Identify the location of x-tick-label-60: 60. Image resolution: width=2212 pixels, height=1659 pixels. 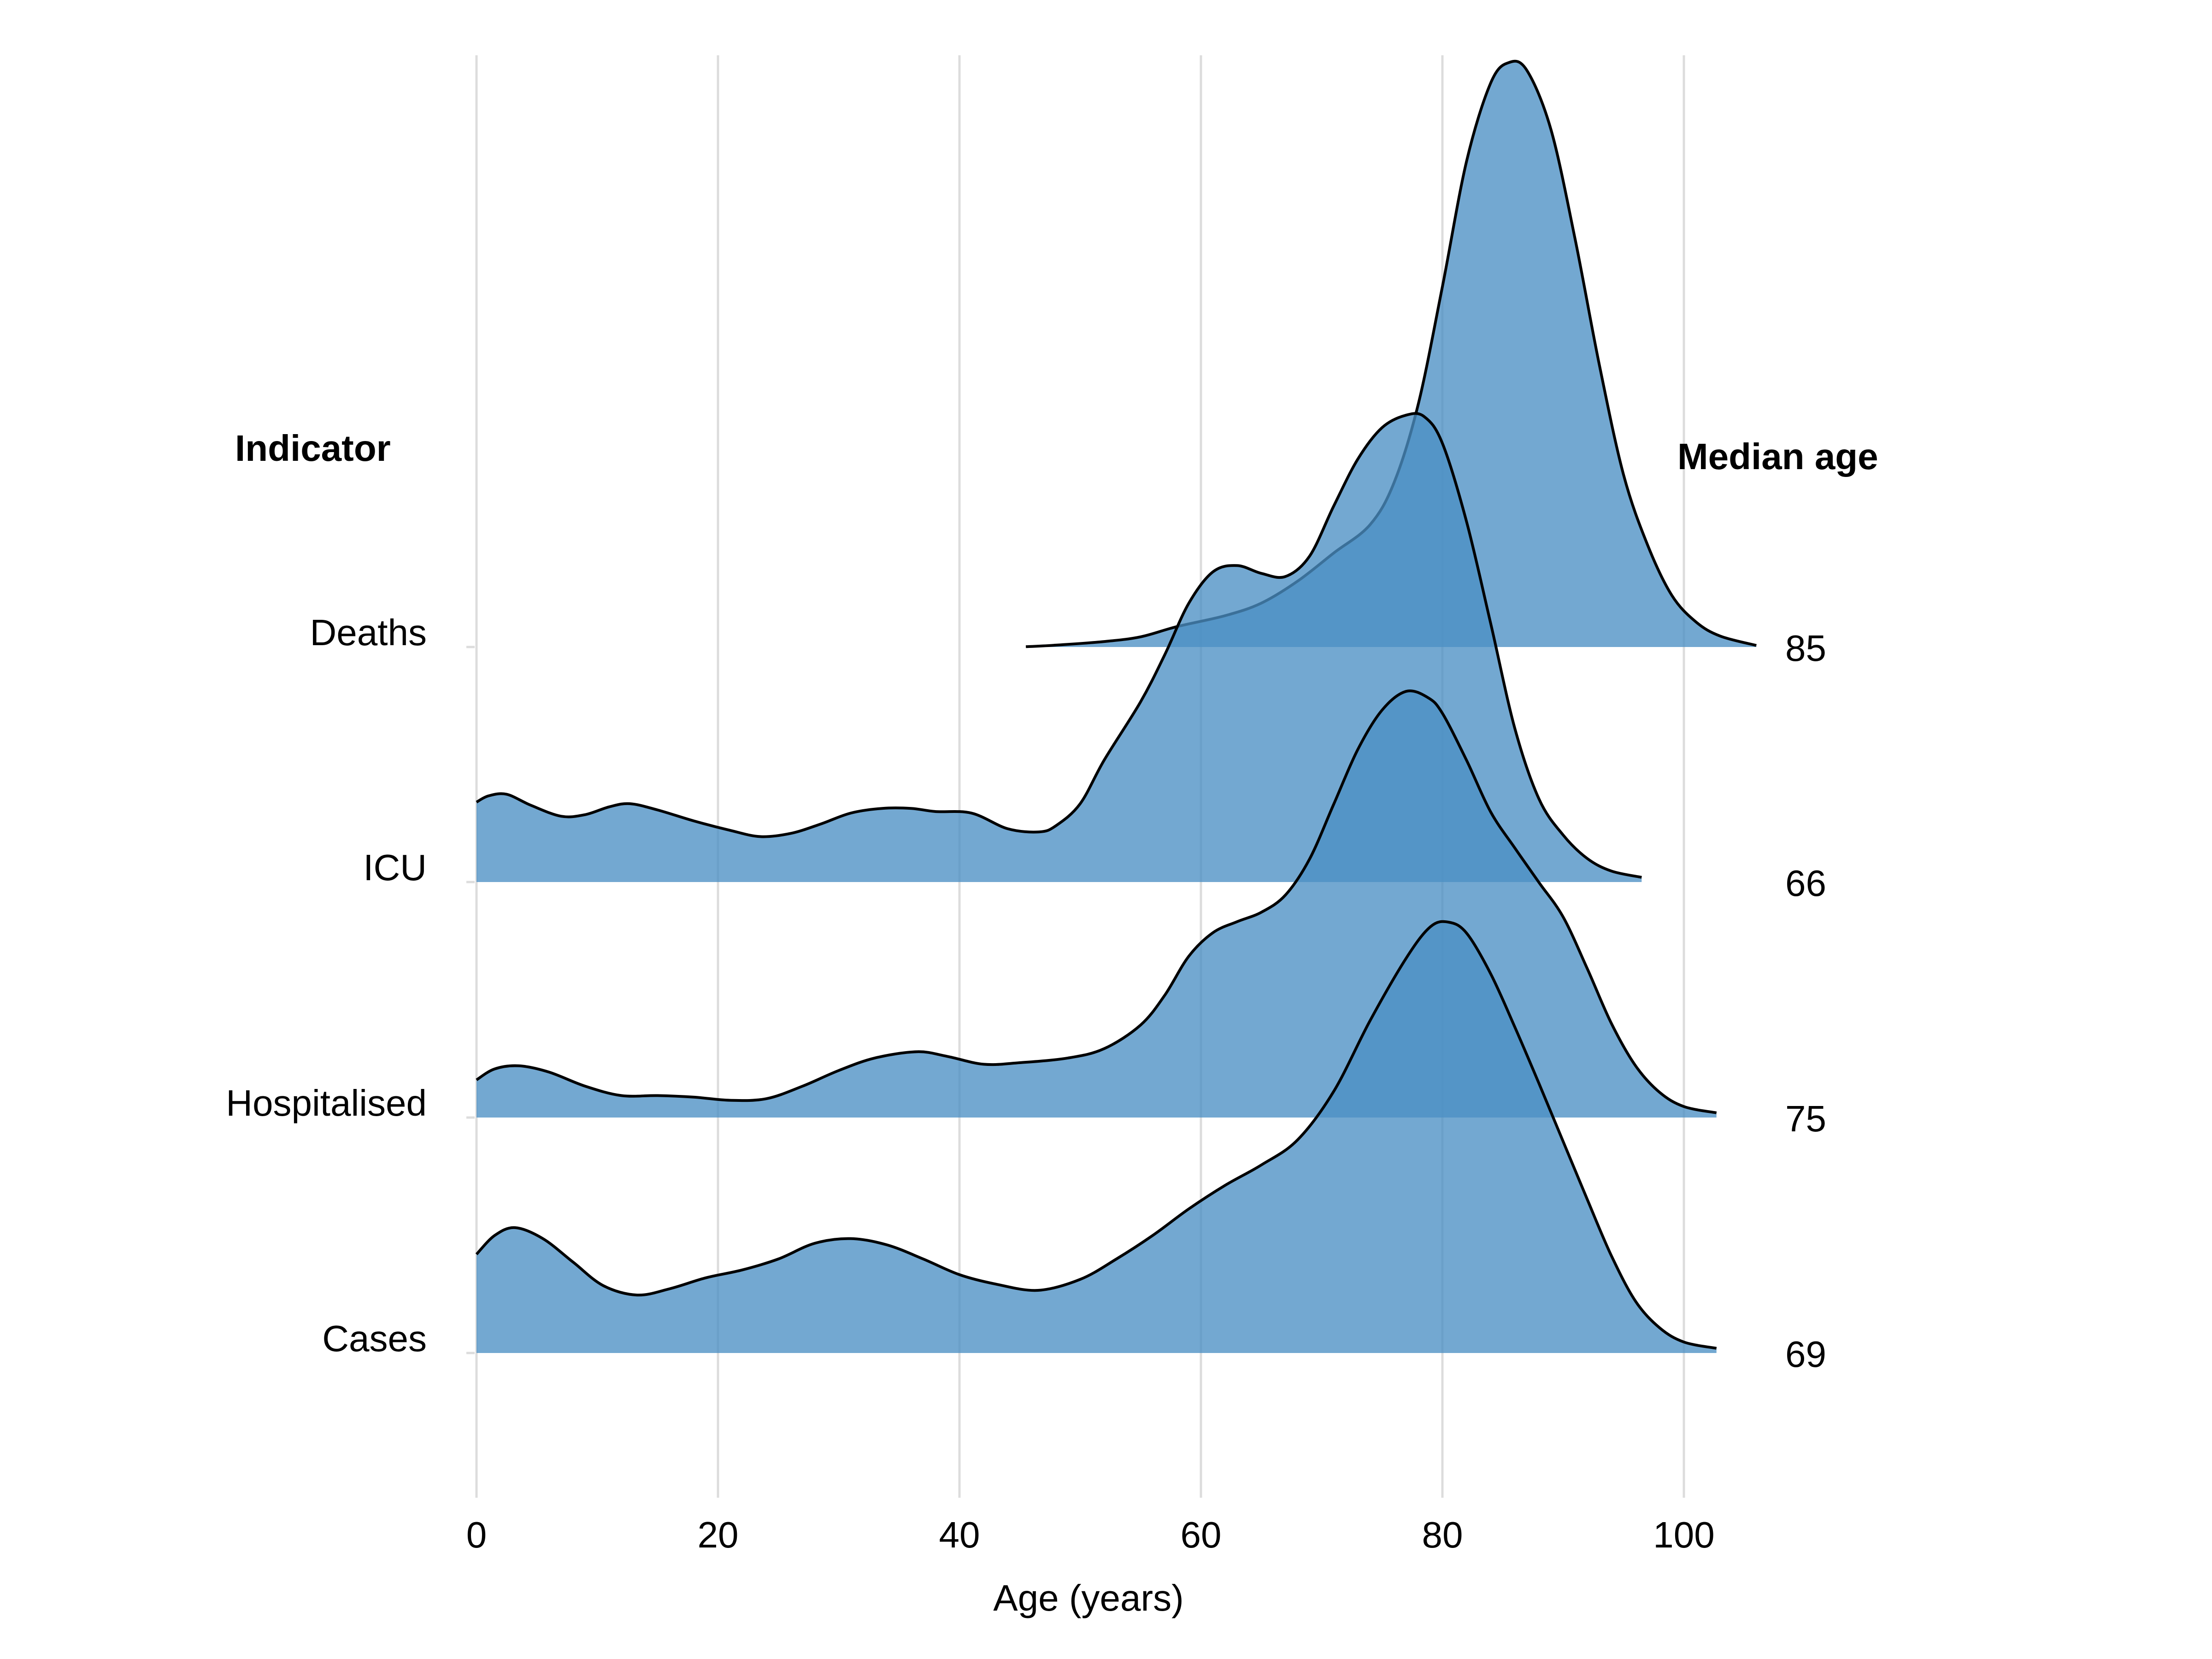
(1201, 1534).